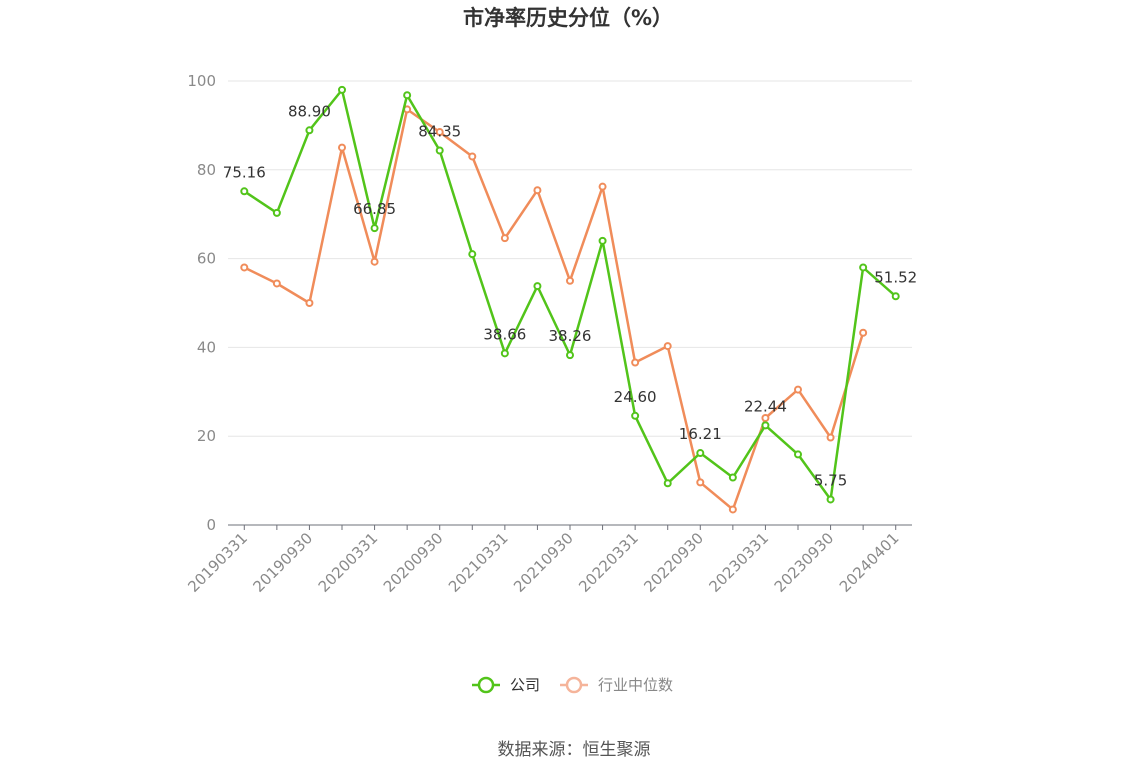 The height and width of the screenshot is (776, 1148). Describe the element at coordinates (574, 750) in the screenshot. I see `source-note: 数据来源：恒生聚源` at that location.